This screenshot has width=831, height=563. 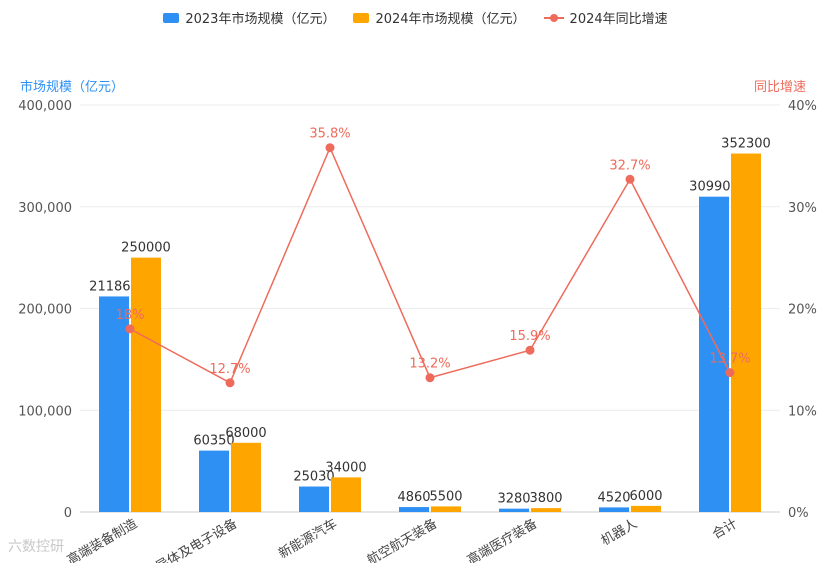 I want to click on legend-label-growth: 2024年同比增速, so click(x=618, y=19).